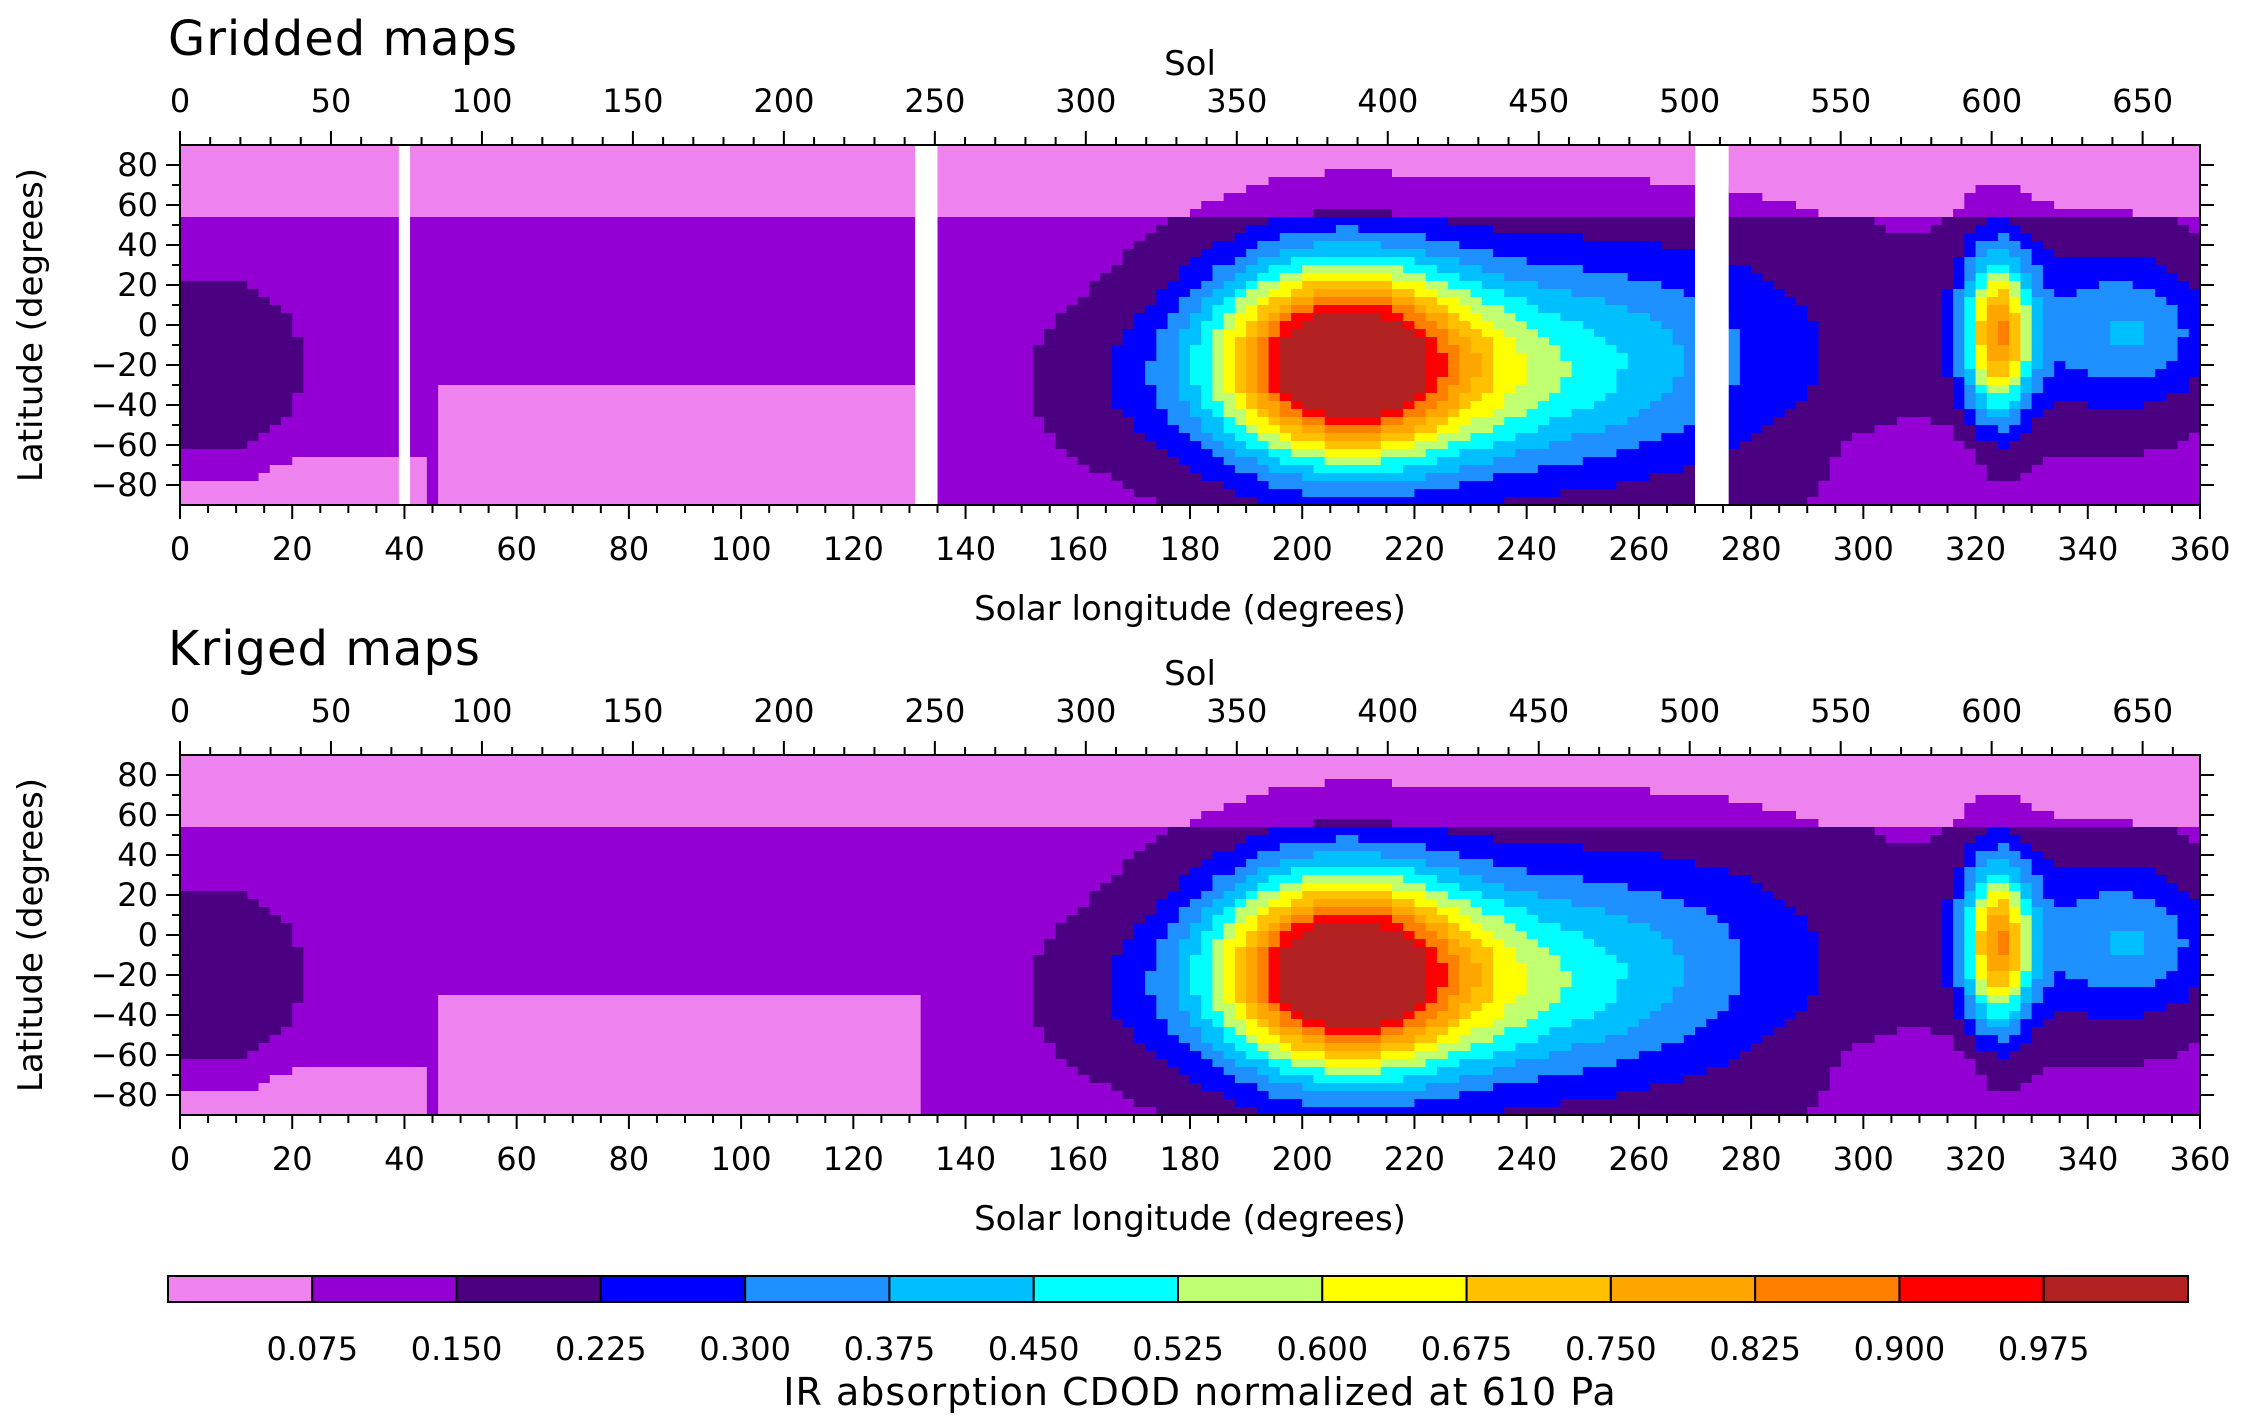 This screenshot has width=2242, height=1417. What do you see at coordinates (180, 1159) in the screenshot?
I see `x-tick-label: 0` at bounding box center [180, 1159].